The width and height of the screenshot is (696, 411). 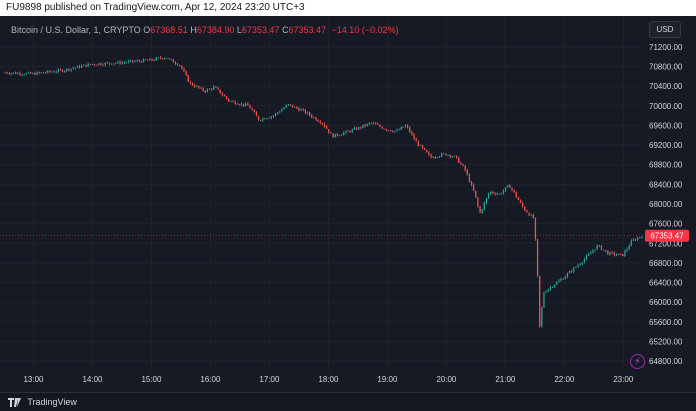 What do you see at coordinates (666, 184) in the screenshot?
I see `y-tick-label: 68400.00` at bounding box center [666, 184].